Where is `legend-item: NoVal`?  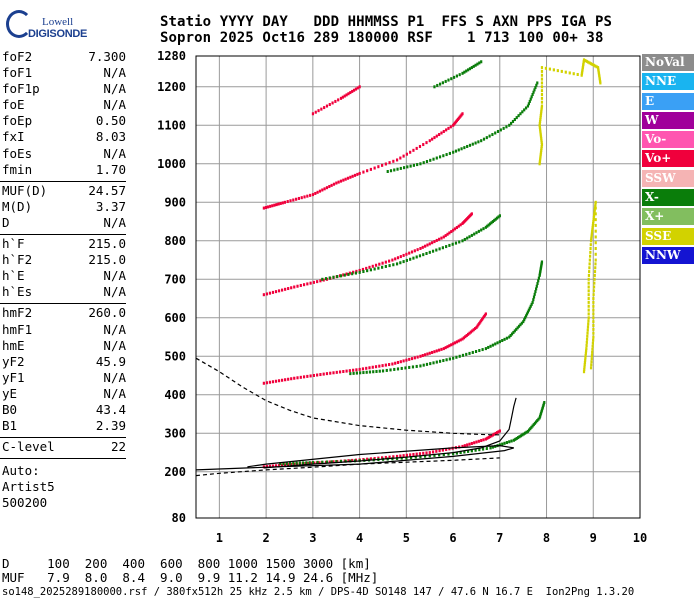 legend-item: NoVal is located at coordinates (668, 62).